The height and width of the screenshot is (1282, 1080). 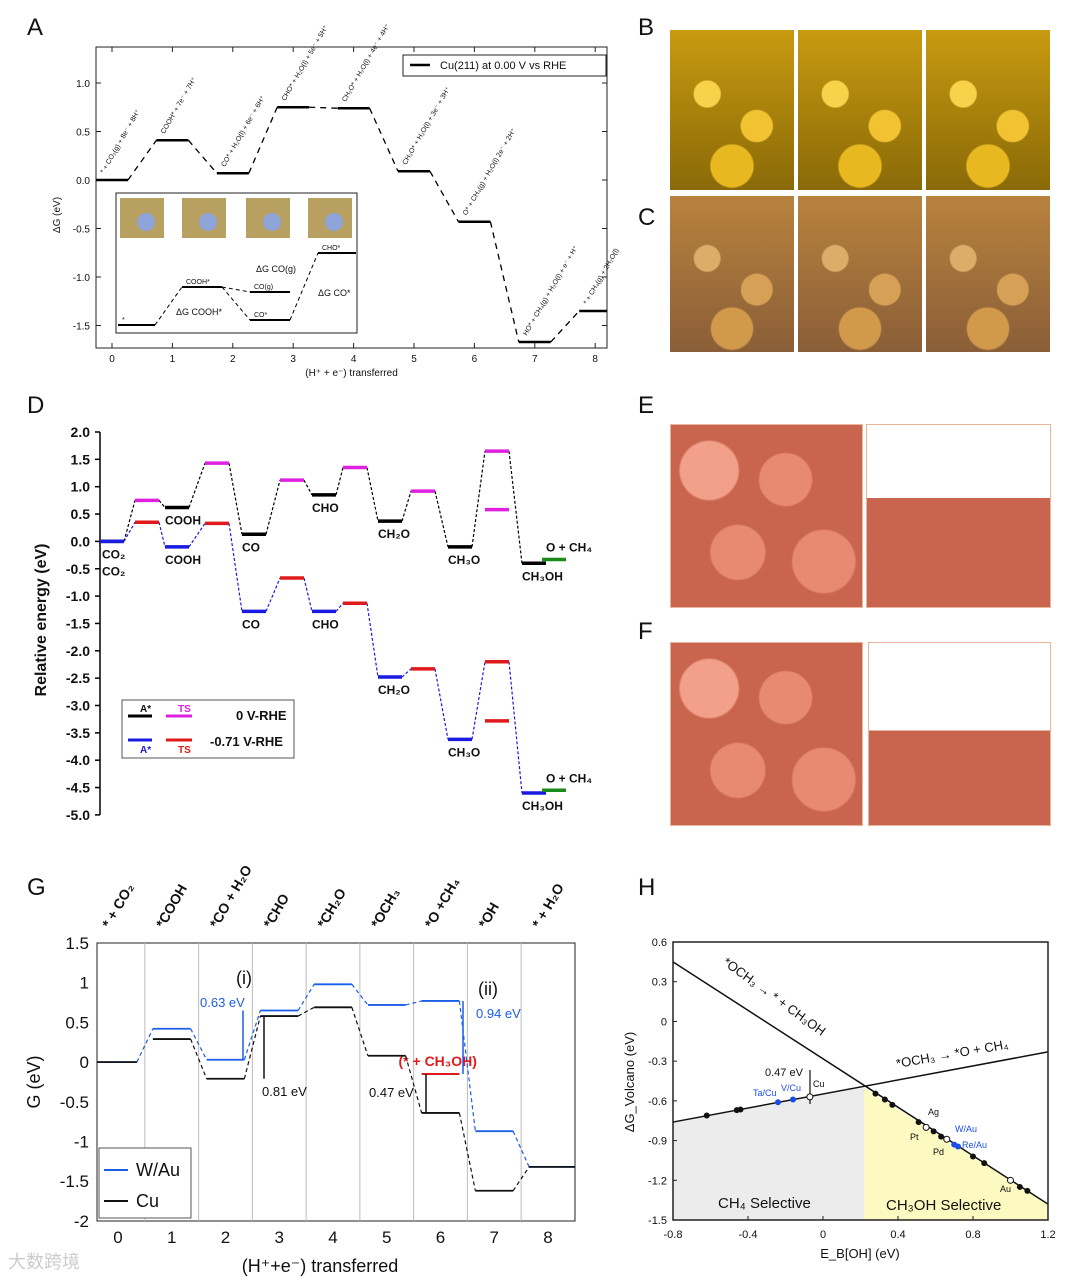 I want to click on y-tick-label-d: -0.5, so click(x=78, y=569).